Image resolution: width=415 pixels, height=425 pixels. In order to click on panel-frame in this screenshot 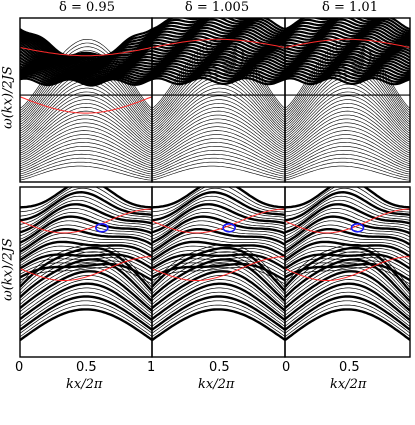, I will do `click(347, 100)`.